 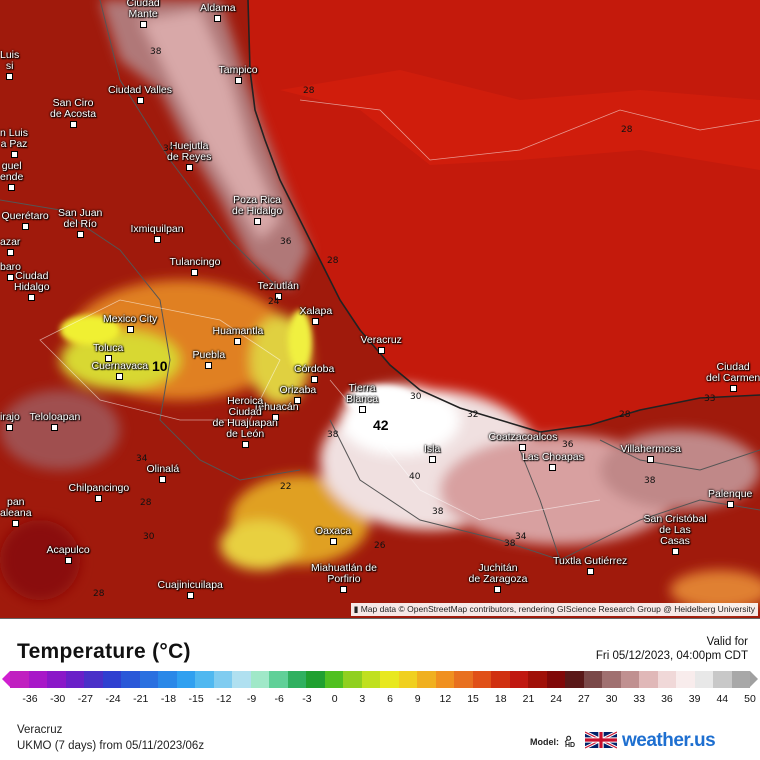 I want to click on city-label: Córdoba, so click(x=314, y=375).